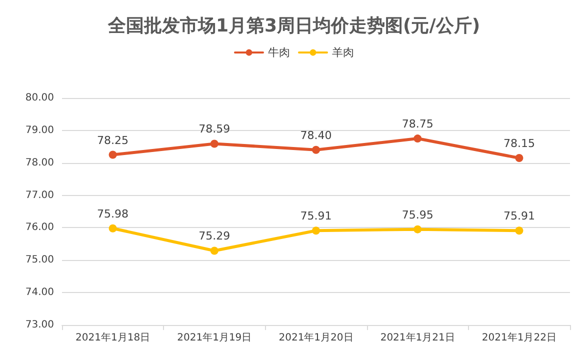 This screenshot has width=588, height=357. Describe the element at coordinates (519, 338) in the screenshot. I see `x-tick-label: 2021年1月22日` at that location.